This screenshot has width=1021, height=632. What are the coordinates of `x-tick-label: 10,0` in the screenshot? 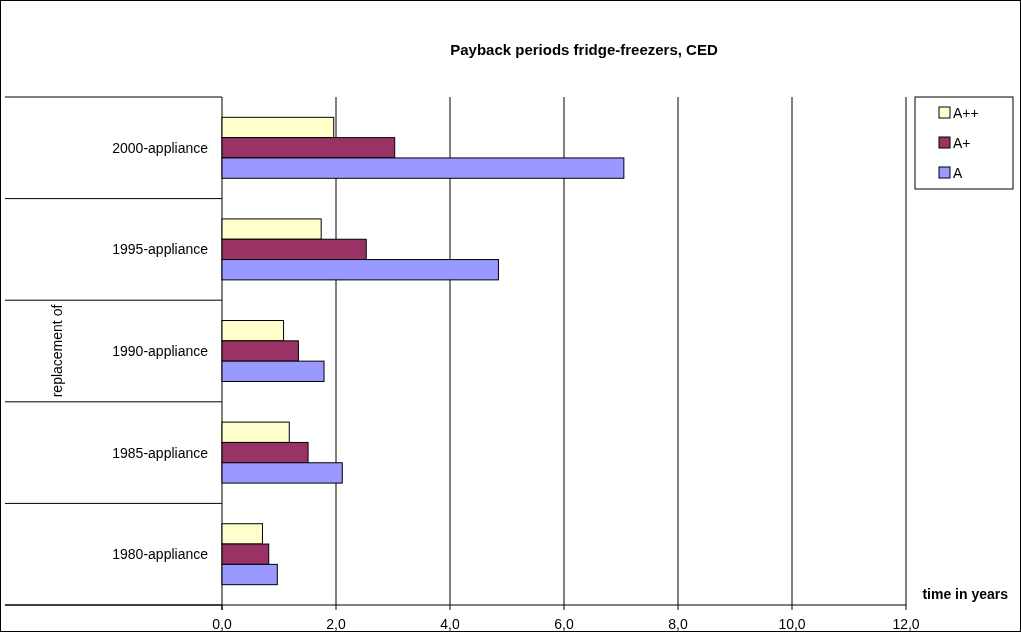 It's located at (792, 624).